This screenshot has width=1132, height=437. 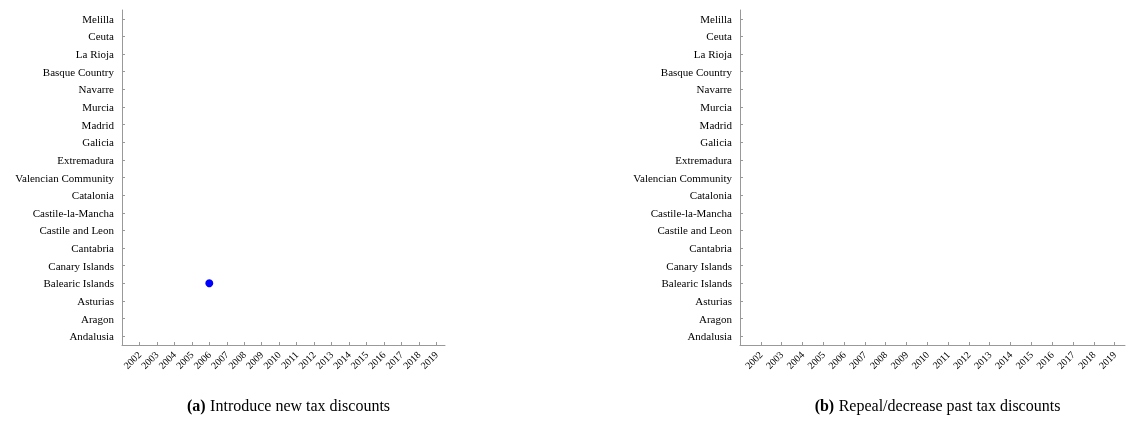 What do you see at coordinates (899, 360) in the screenshot?
I see `x-tick-label: 2009` at bounding box center [899, 360].